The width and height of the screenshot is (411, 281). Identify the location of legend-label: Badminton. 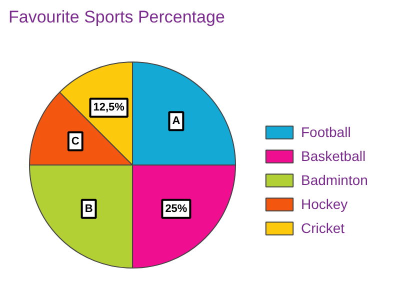
(334, 180).